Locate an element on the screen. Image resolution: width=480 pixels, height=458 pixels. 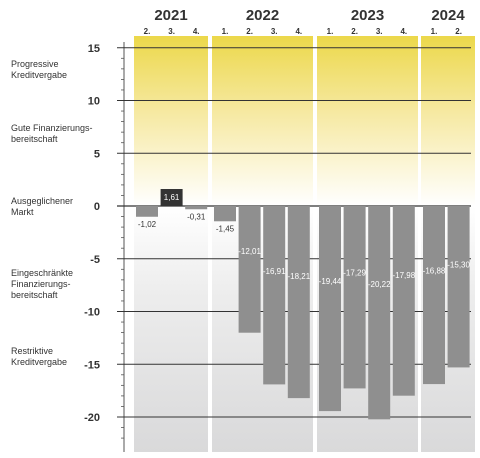
data-label: -16,91 is located at coordinates (274, 271).